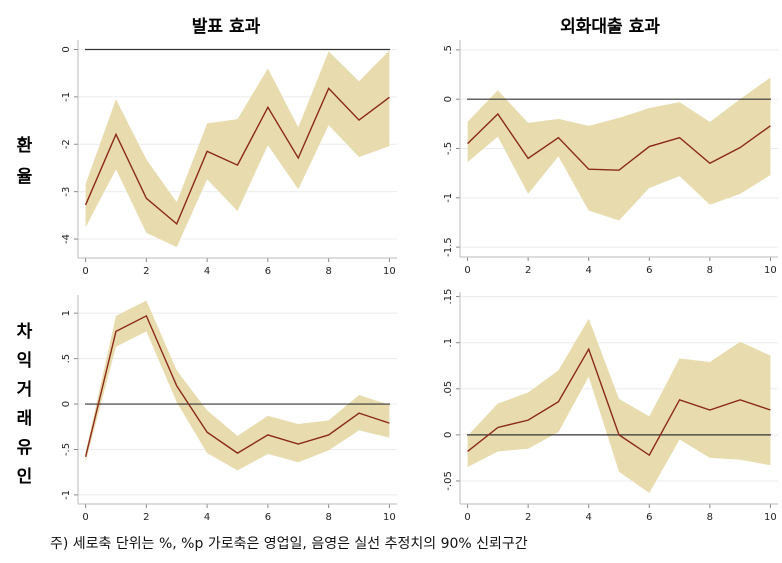  I want to click on y-tick-label: -3, so click(66, 192).